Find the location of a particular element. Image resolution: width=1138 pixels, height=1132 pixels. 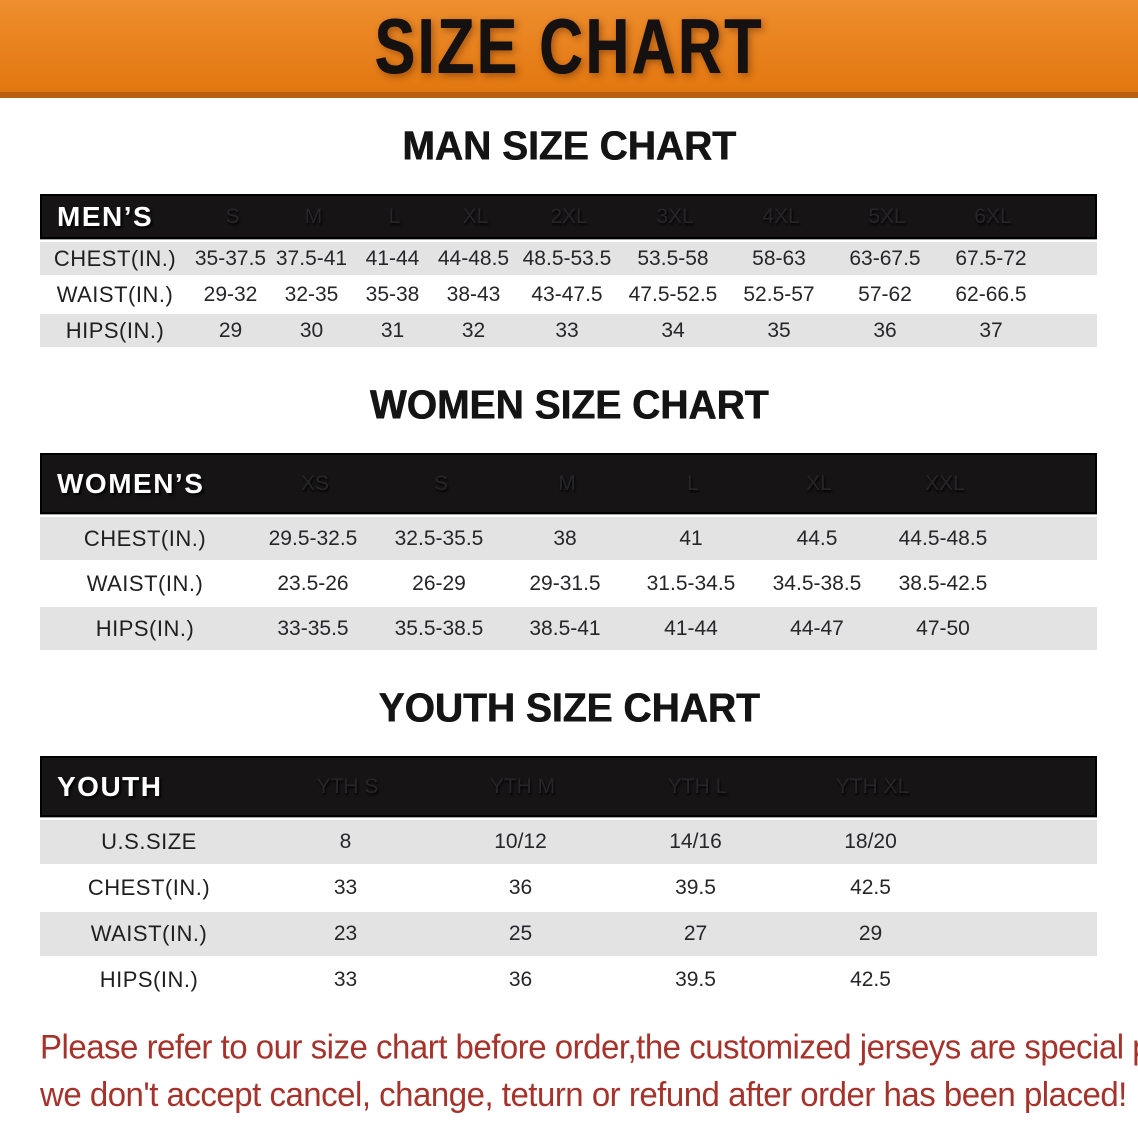

value-cell: 31.5-34.5 is located at coordinates (691, 583).